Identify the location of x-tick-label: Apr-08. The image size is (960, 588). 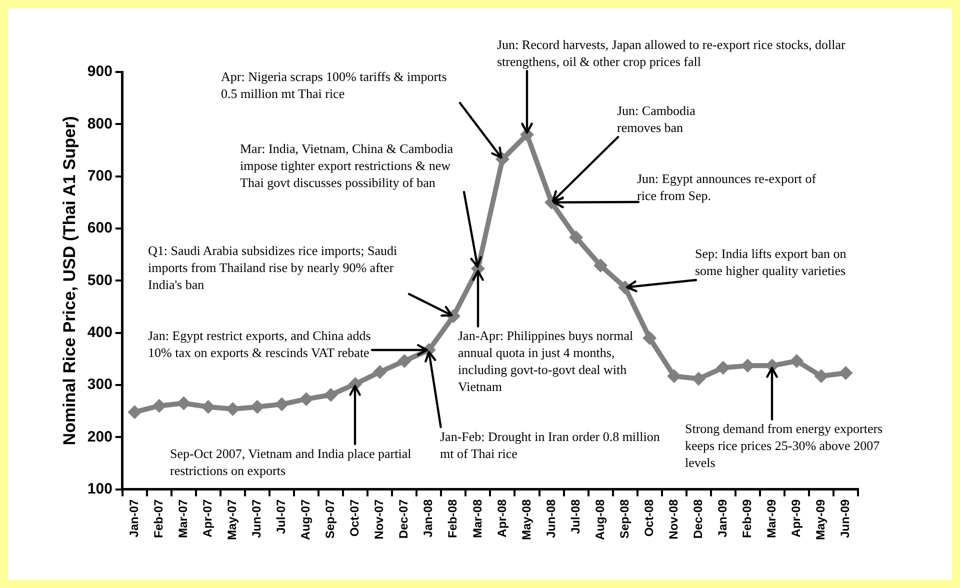
(501, 518).